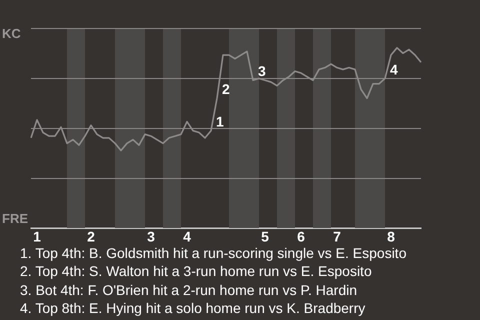 Image resolution: width=480 pixels, height=320 pixels. I want to click on annotation: 1, so click(220, 122).